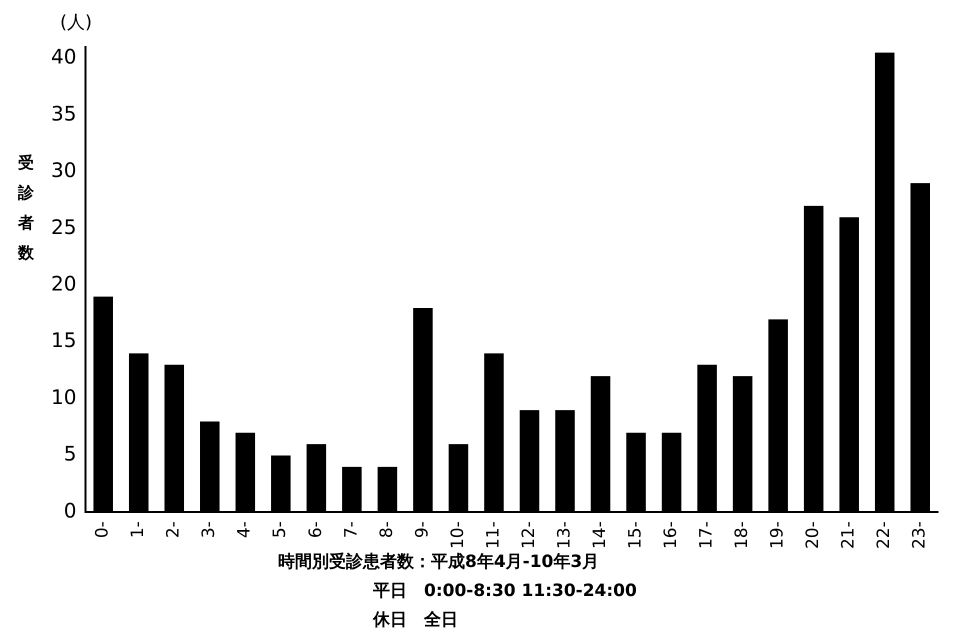 The height and width of the screenshot is (629, 959). I want to click on x-tick-label: 8-, so click(386, 529).